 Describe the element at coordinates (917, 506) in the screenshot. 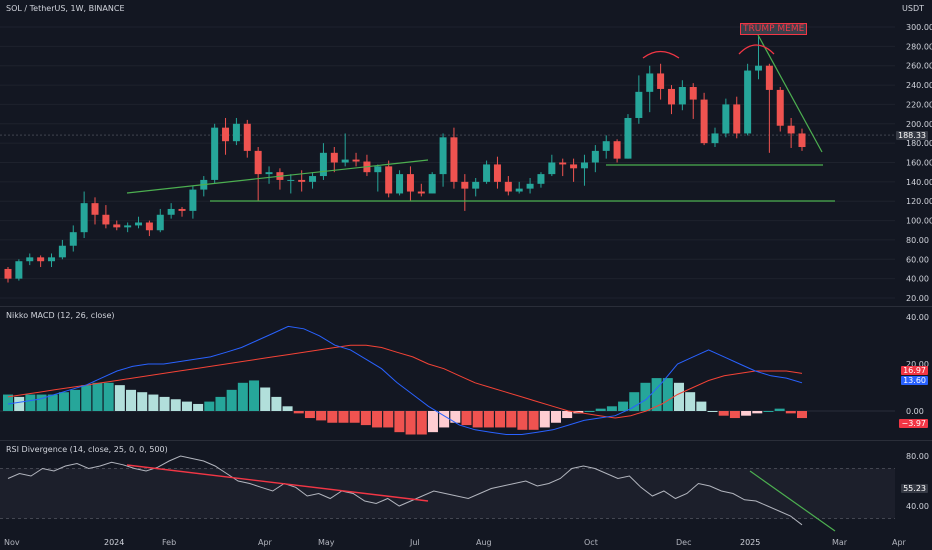

I see `rsi-tick-label: 40.00` at that location.